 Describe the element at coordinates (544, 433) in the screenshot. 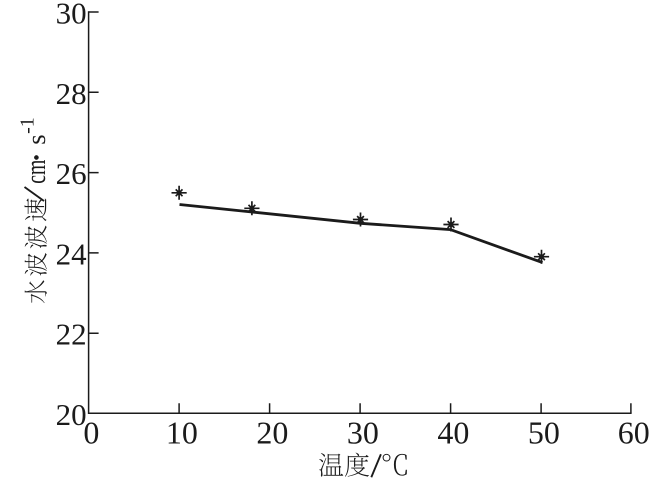

I see `svg-text: 50` at that location.